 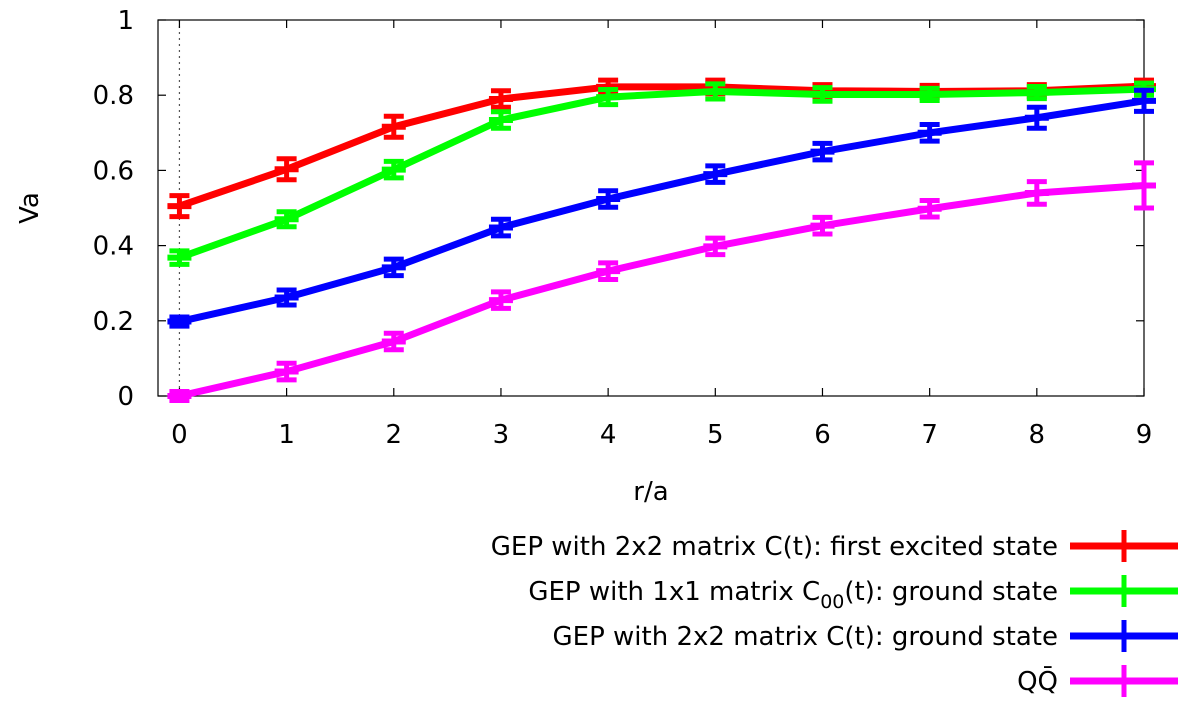 I want to click on legend-label: QQ̄, so click(x=1037, y=681).